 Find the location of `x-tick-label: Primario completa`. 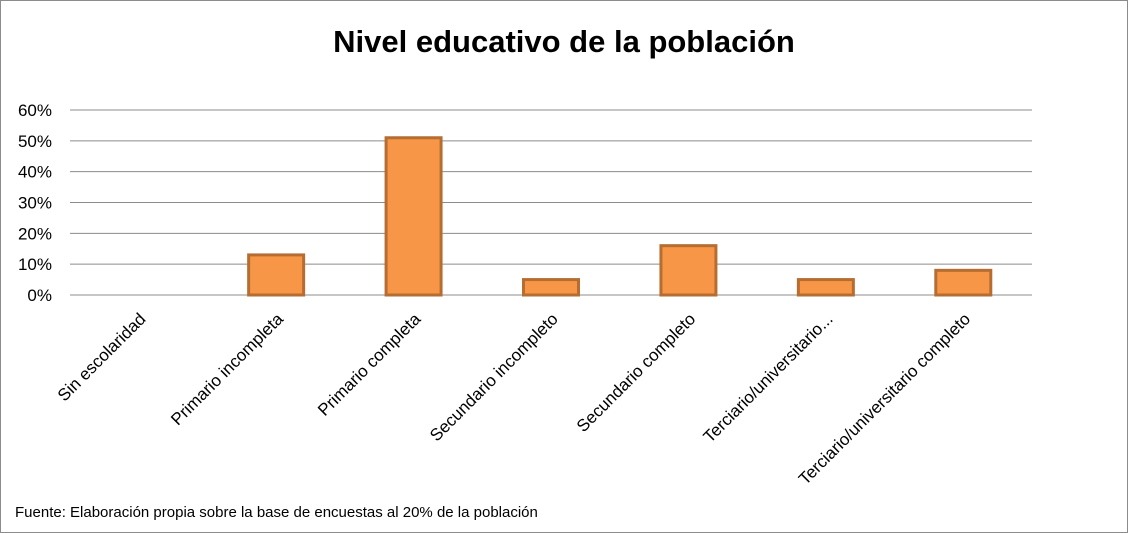

x-tick-label: Primario completa is located at coordinates (369, 364).